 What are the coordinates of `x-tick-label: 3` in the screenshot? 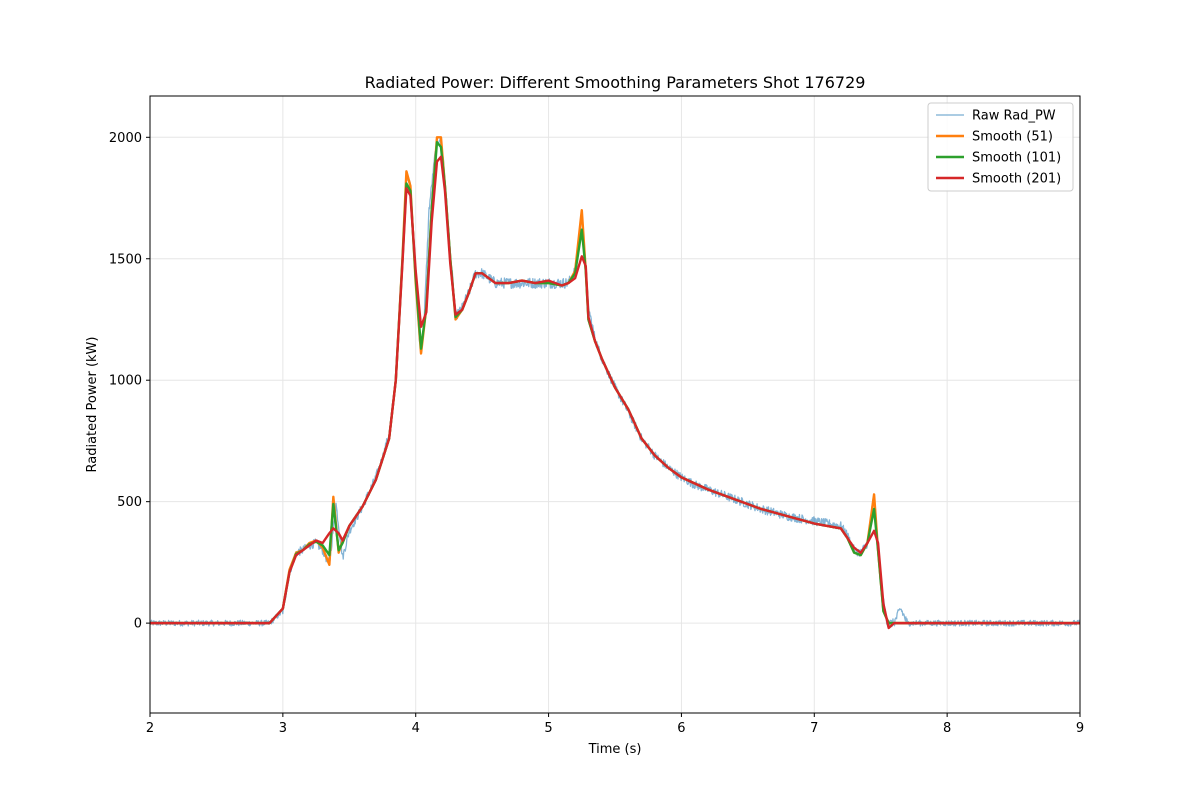 It's located at (283, 728).